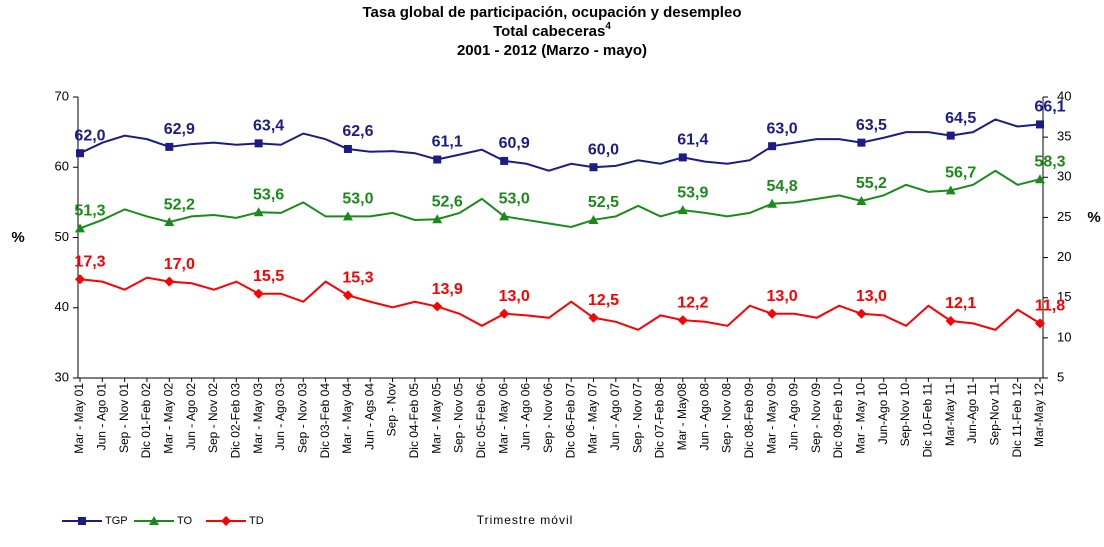  I want to click on data-label: 17,0, so click(179, 264).